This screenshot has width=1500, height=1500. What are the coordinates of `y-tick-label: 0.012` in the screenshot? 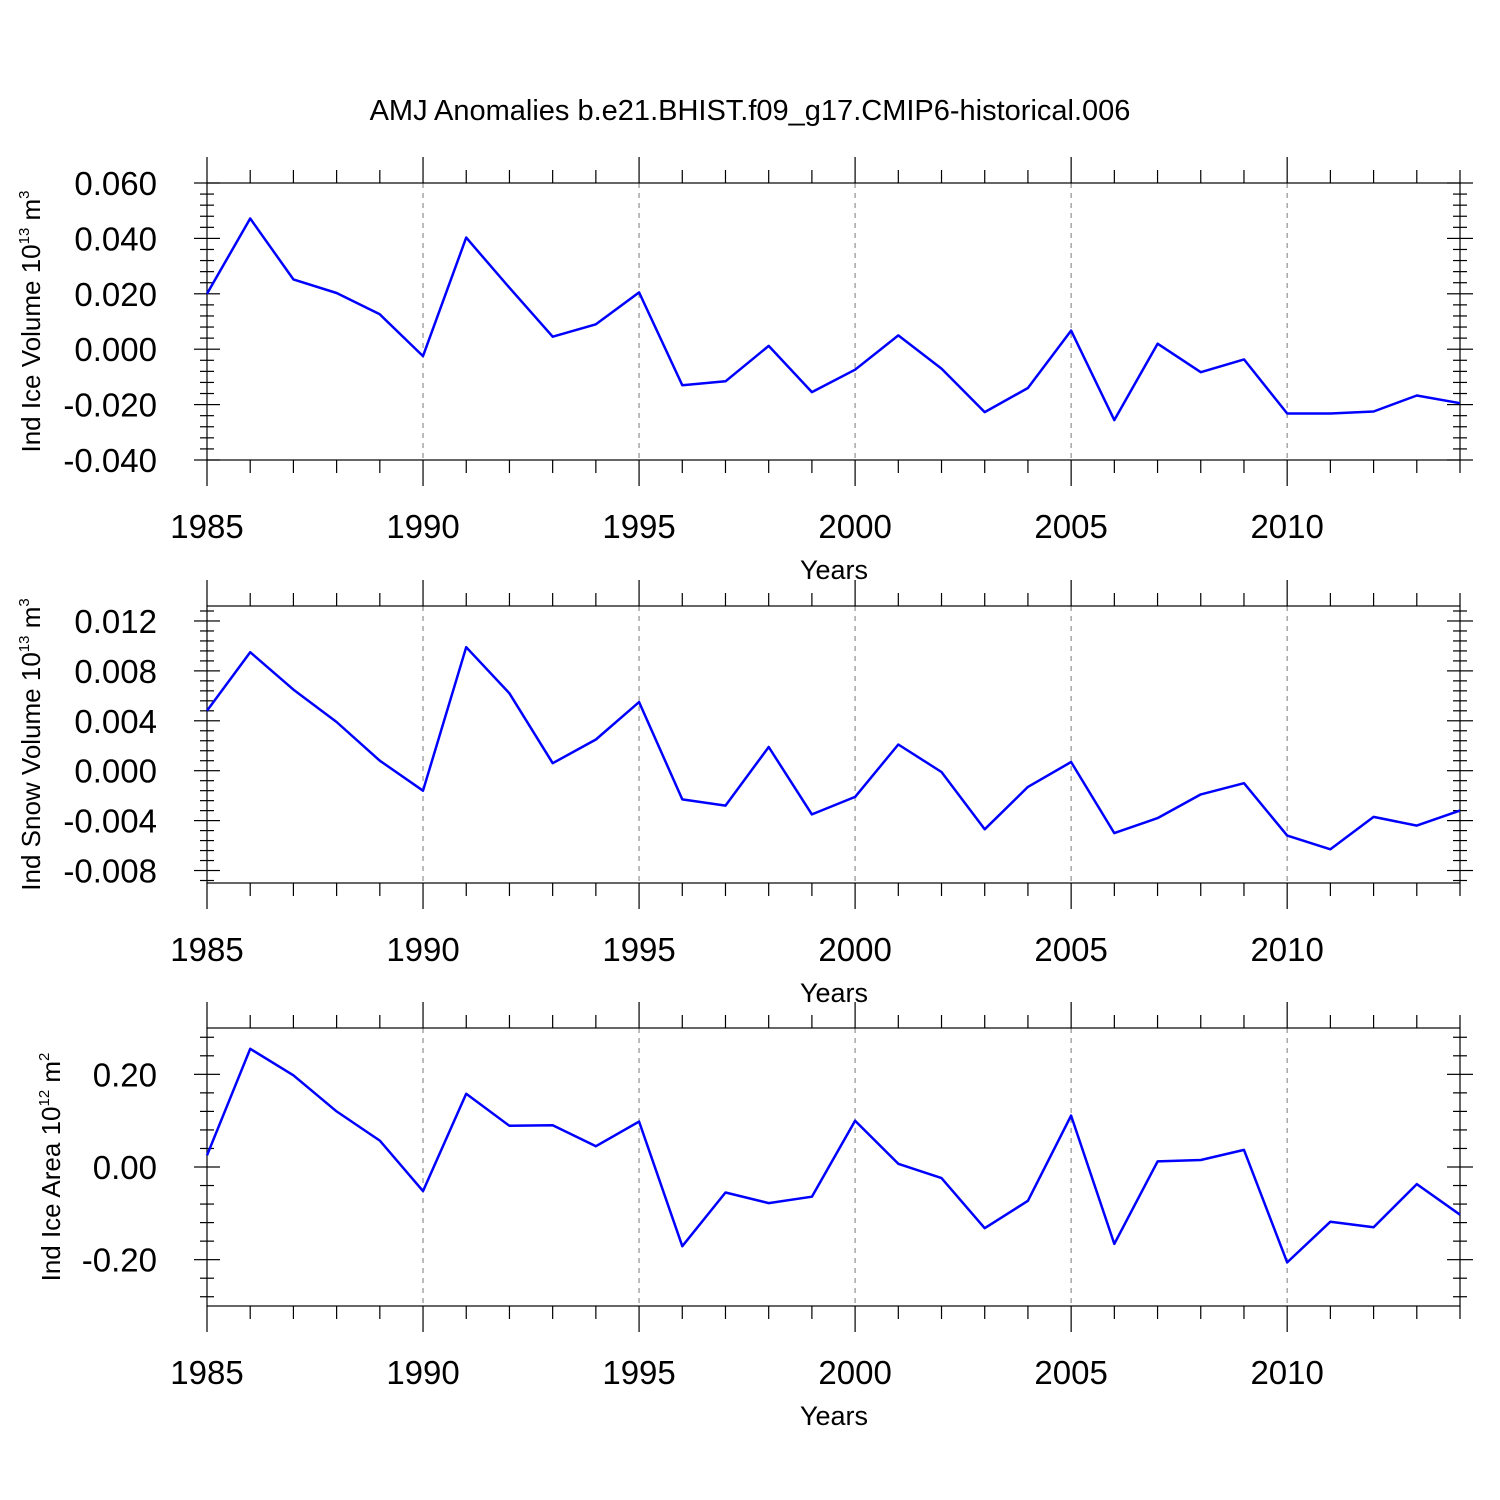 It's located at (115, 621).